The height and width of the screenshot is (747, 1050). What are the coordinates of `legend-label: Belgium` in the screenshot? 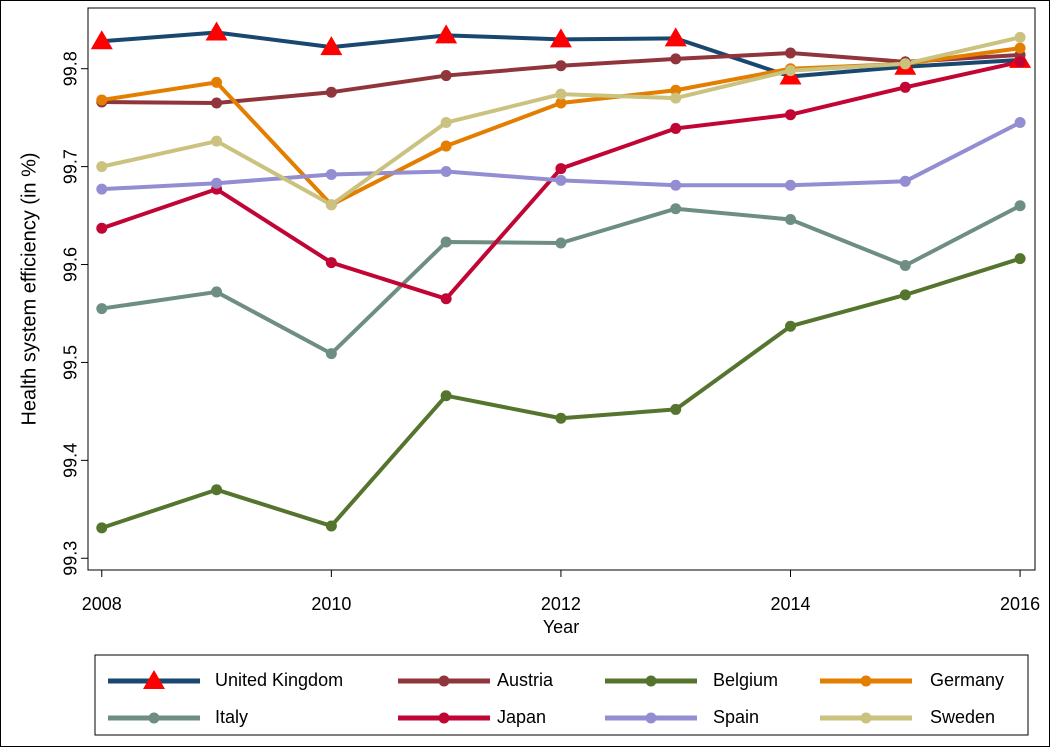 It's located at (745, 680).